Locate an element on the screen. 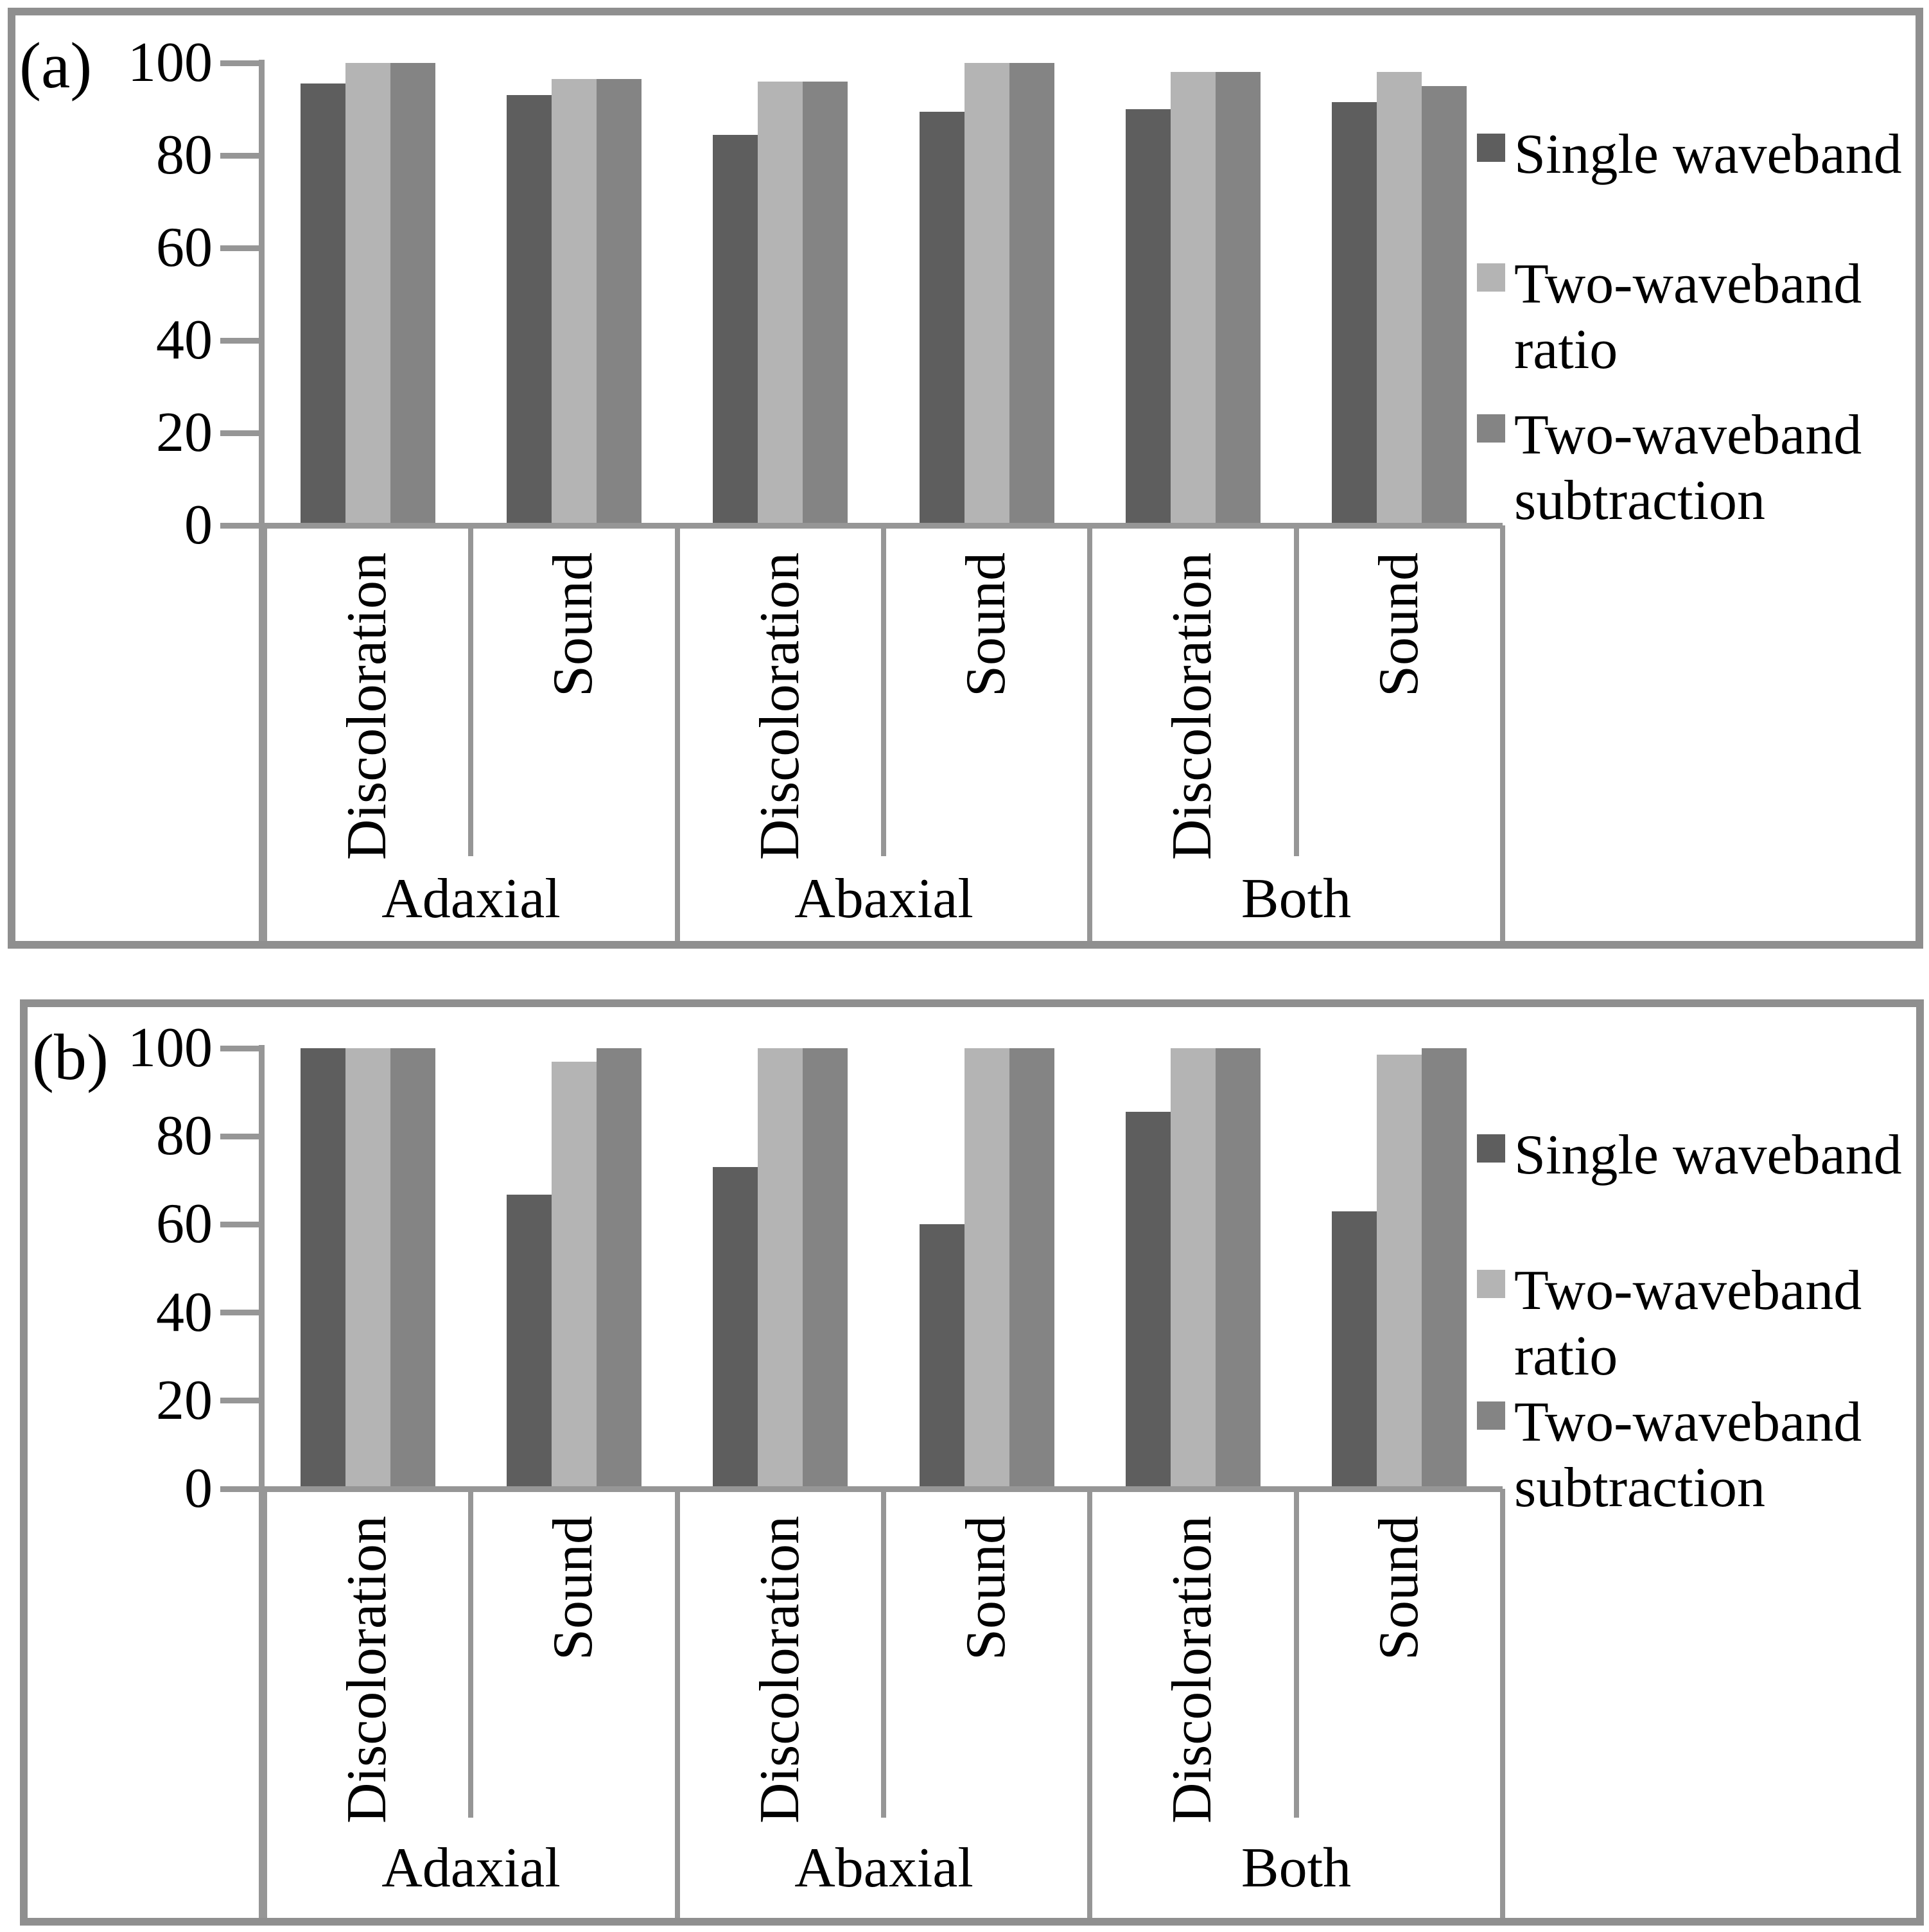 Image resolution: width=1929 pixels, height=1932 pixels. y-axis-tick-label: 80 is located at coordinates (184, 155).